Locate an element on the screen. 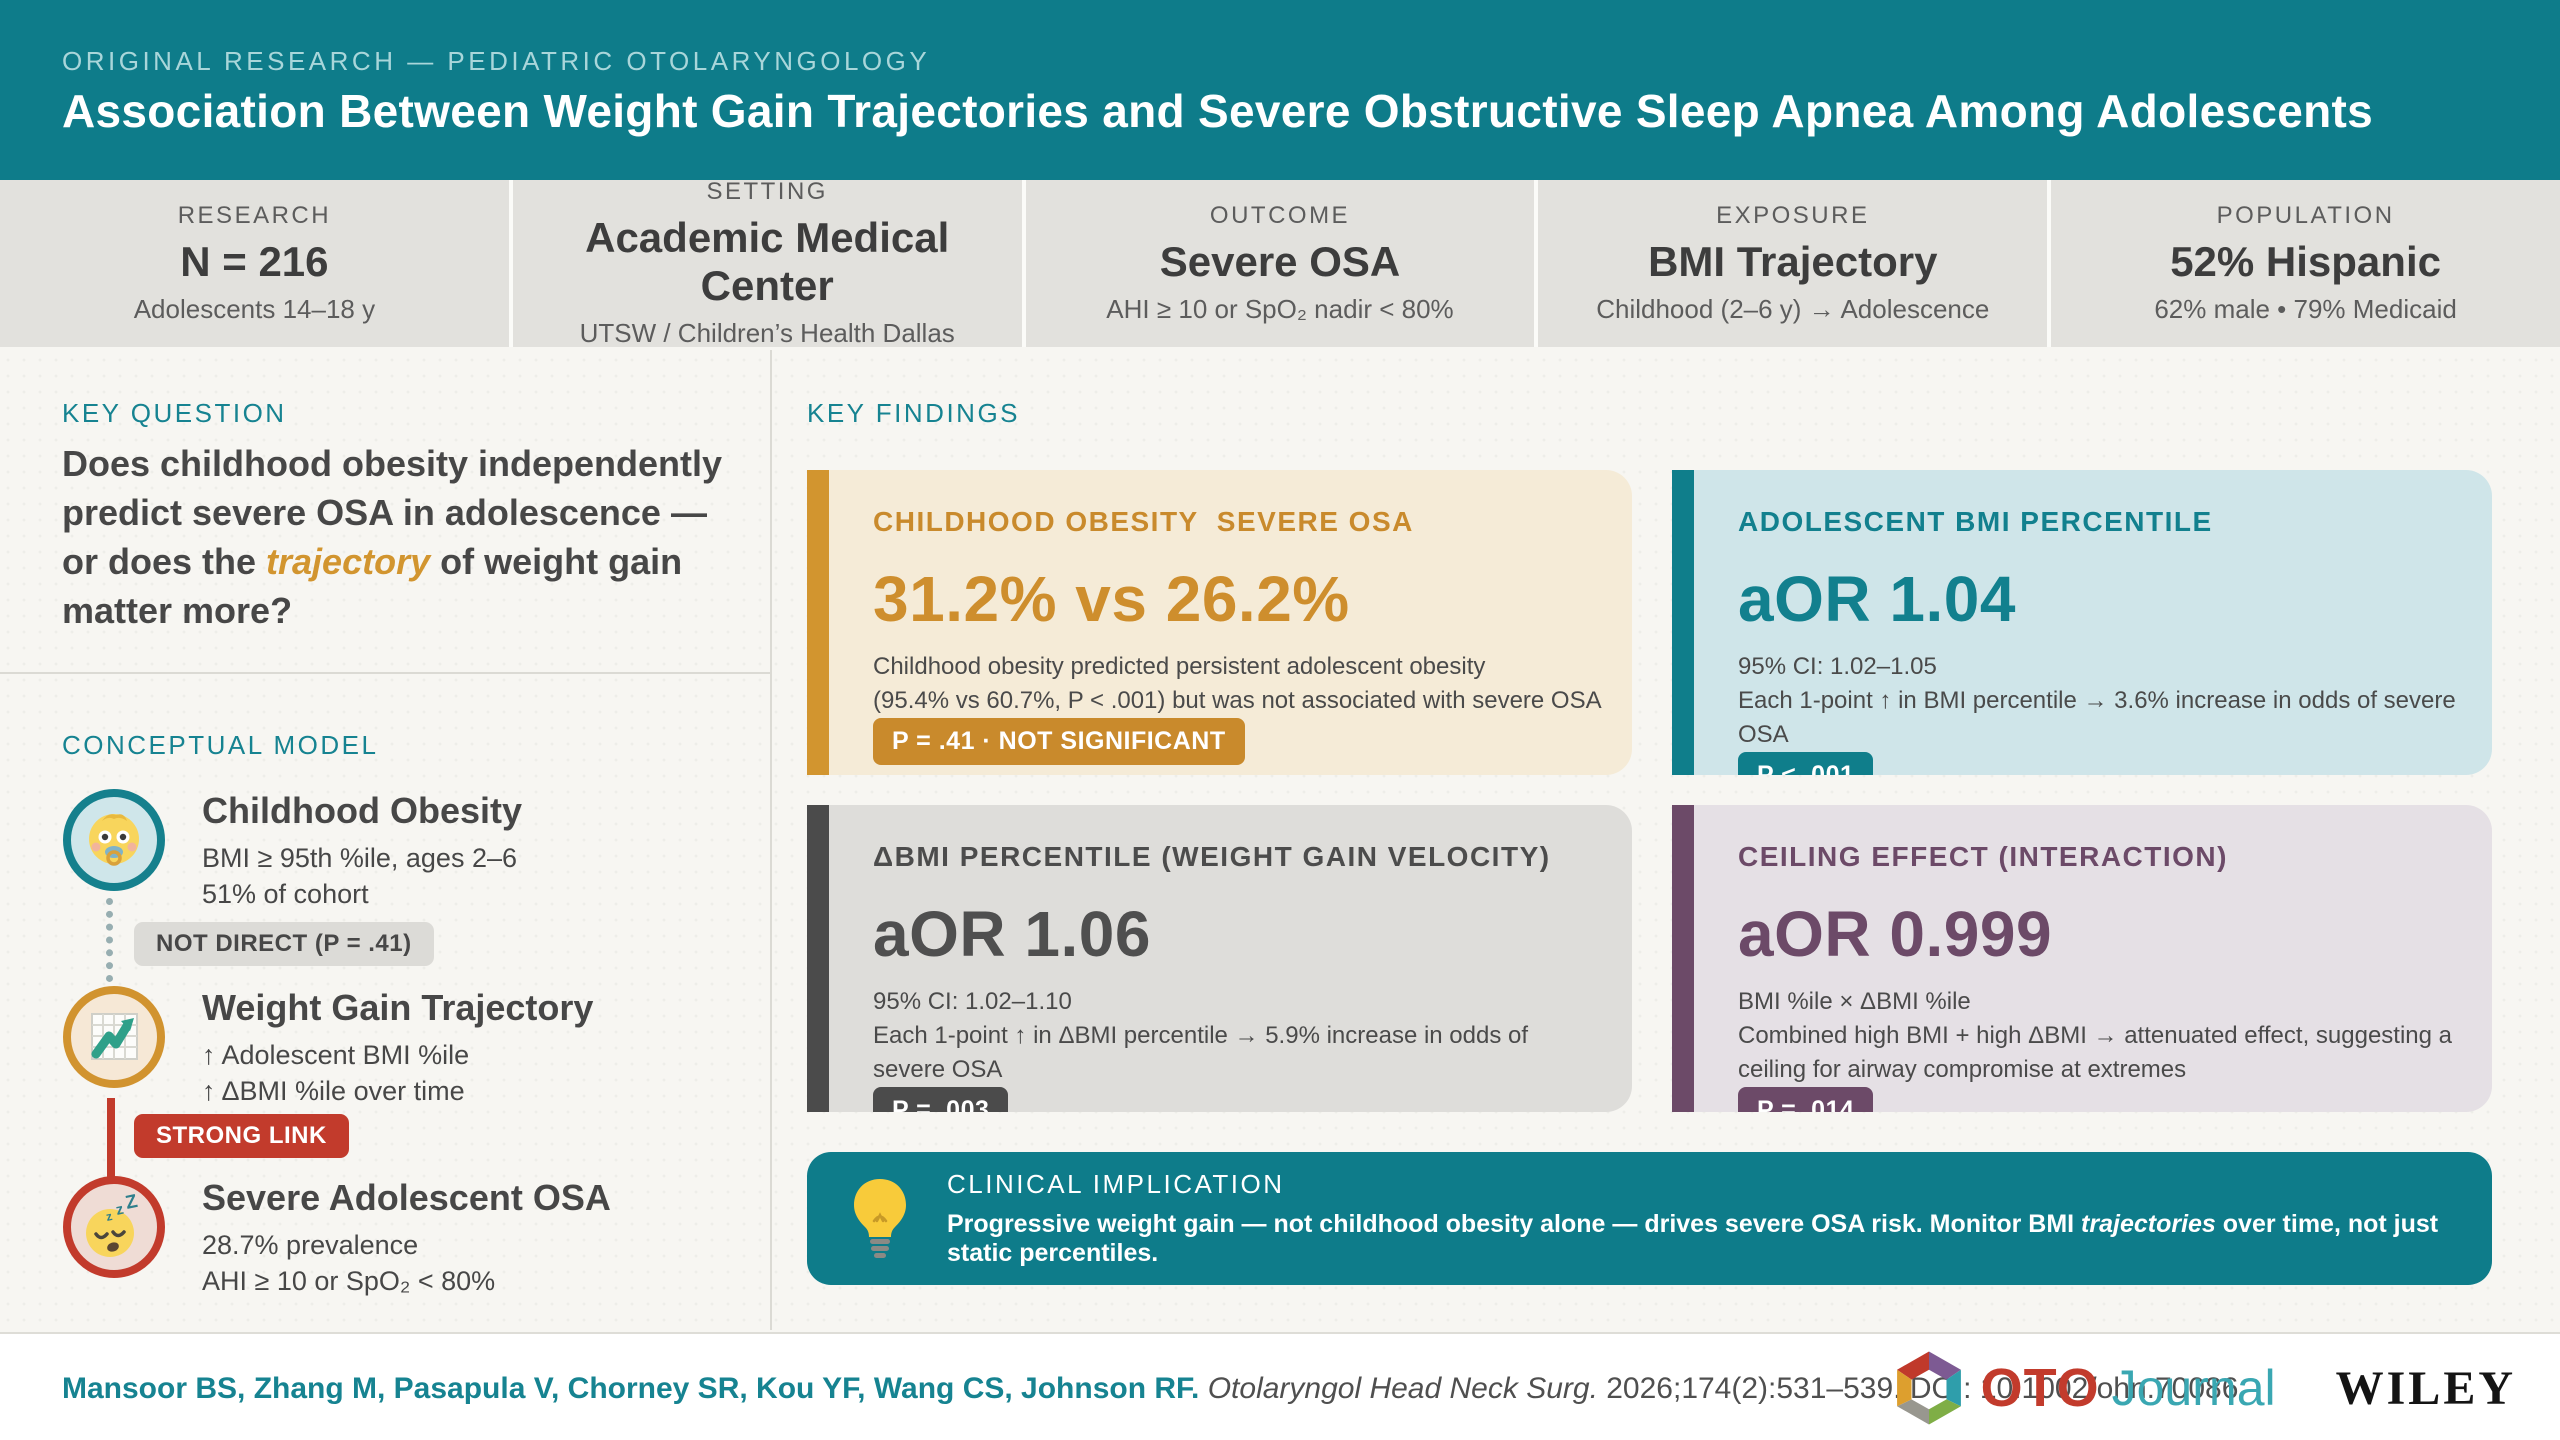 The width and height of the screenshot is (2560, 1440). not-direct-pill: NOT DIRECT (P = .41) is located at coordinates (284, 944).